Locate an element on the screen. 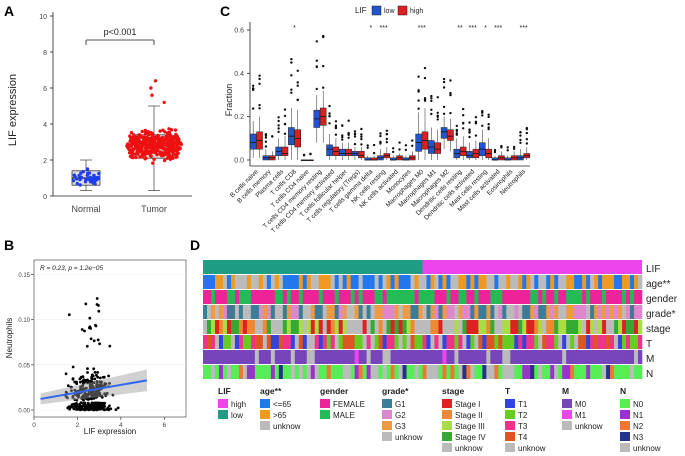 The width and height of the screenshot is (685, 456). heatmap-row-label: T is located at coordinates (649, 344).